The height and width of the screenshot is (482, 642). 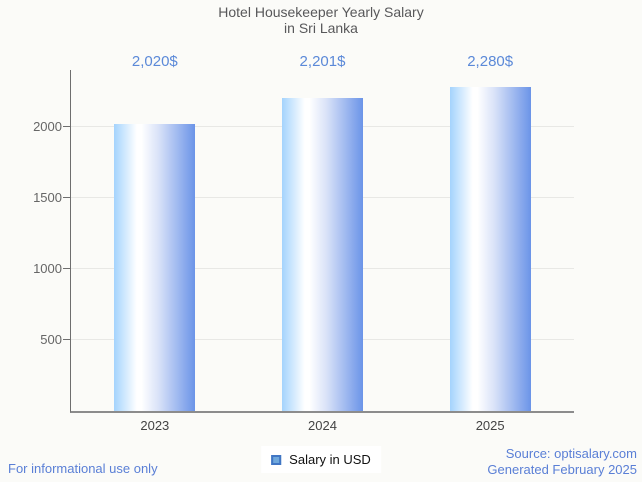 I want to click on chart-title-line1: Hotel Housekeeper Yearly Salary, so click(x=321, y=12).